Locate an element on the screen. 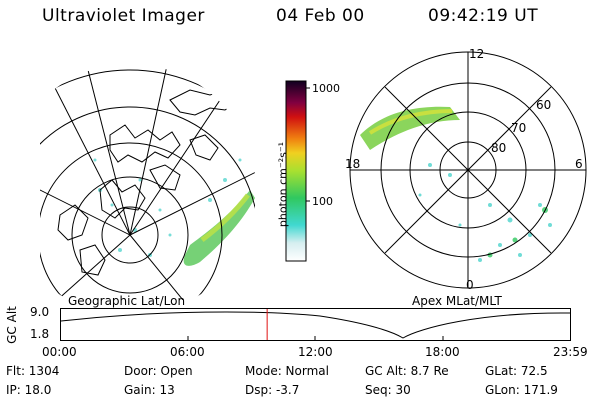 The width and height of the screenshot is (600, 400). info-gain: Gain: 13 is located at coordinates (149, 390).